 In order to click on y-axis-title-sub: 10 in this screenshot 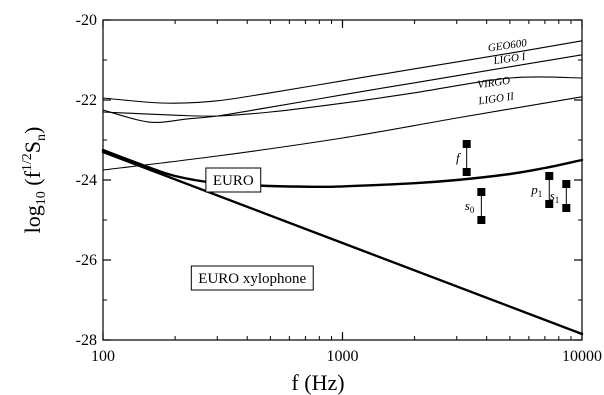, I will do `click(41, 198)`.